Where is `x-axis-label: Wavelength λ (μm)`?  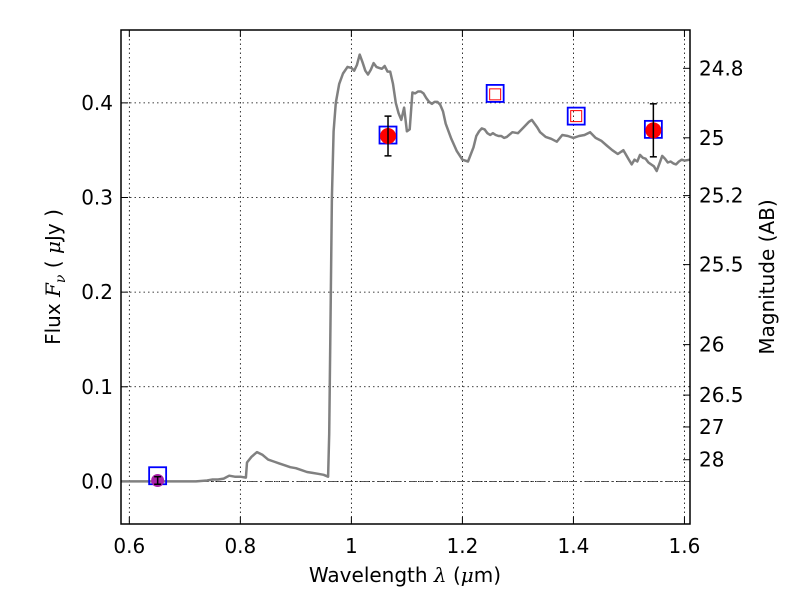 x-axis-label: Wavelength λ (μm) is located at coordinates (405, 575).